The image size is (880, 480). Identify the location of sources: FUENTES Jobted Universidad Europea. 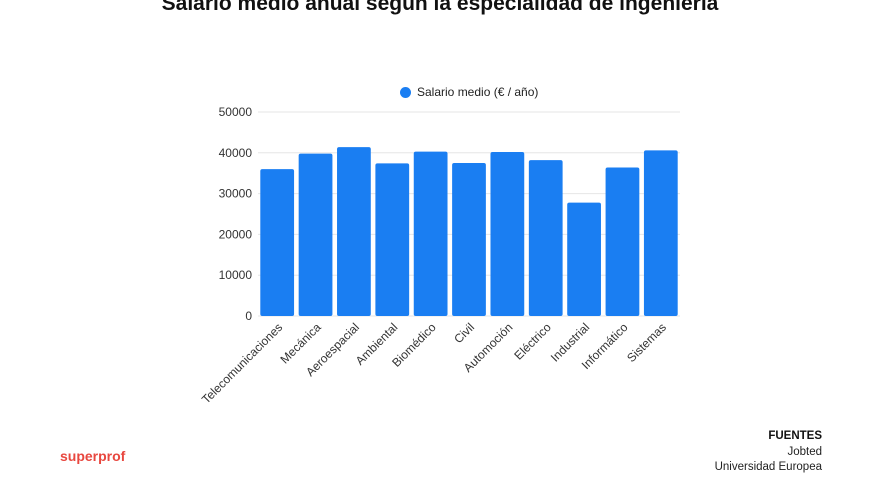
(768, 452).